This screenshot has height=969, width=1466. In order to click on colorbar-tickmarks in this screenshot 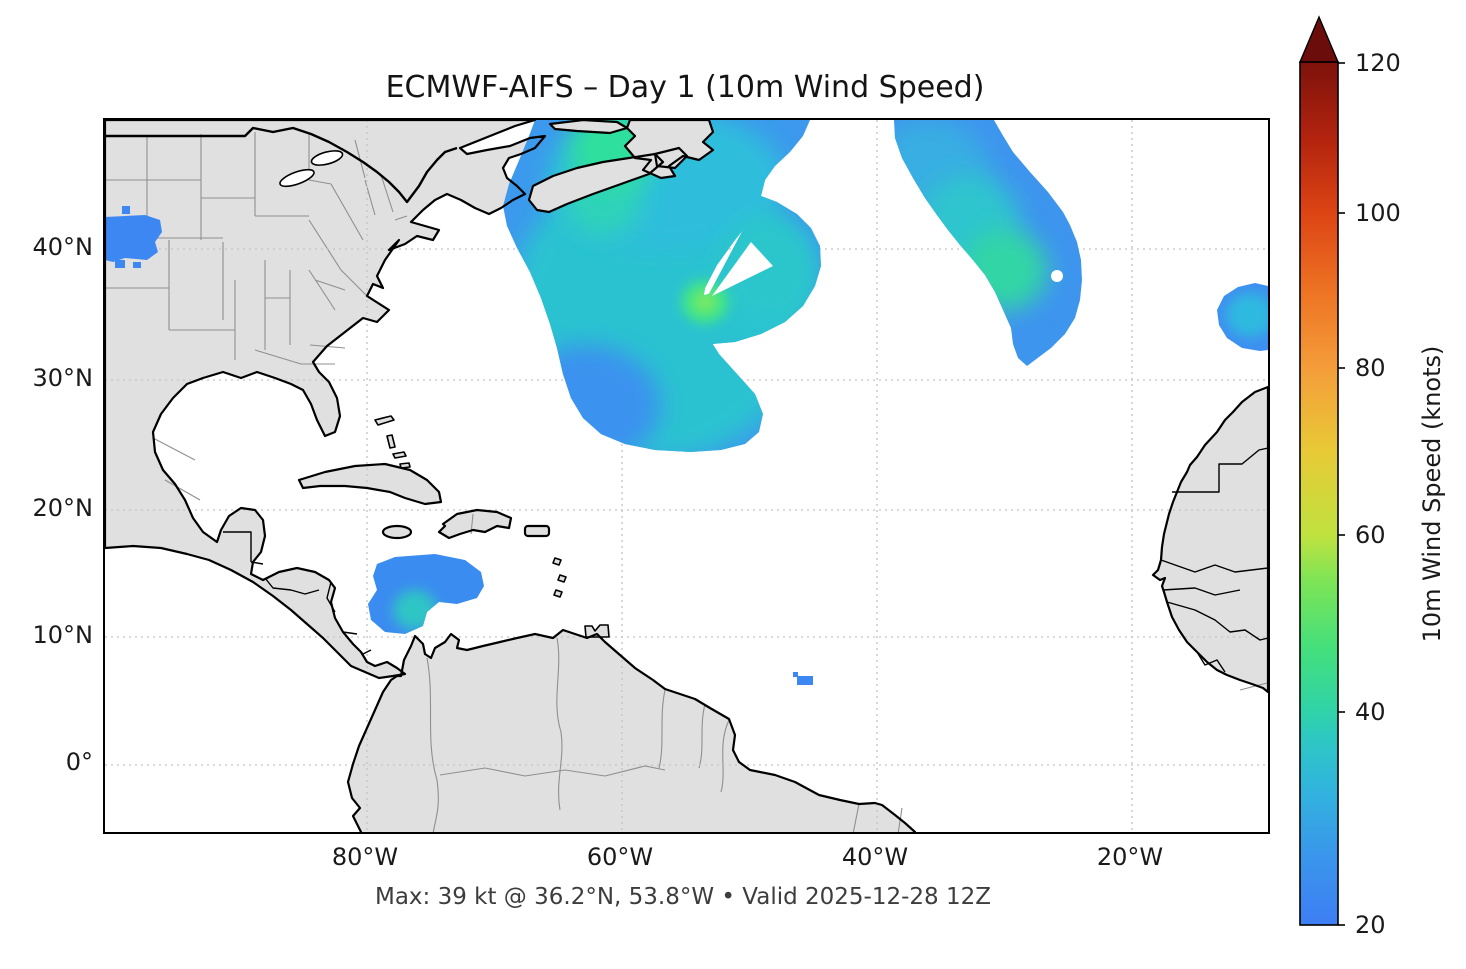, I will do `click(1341, 494)`.